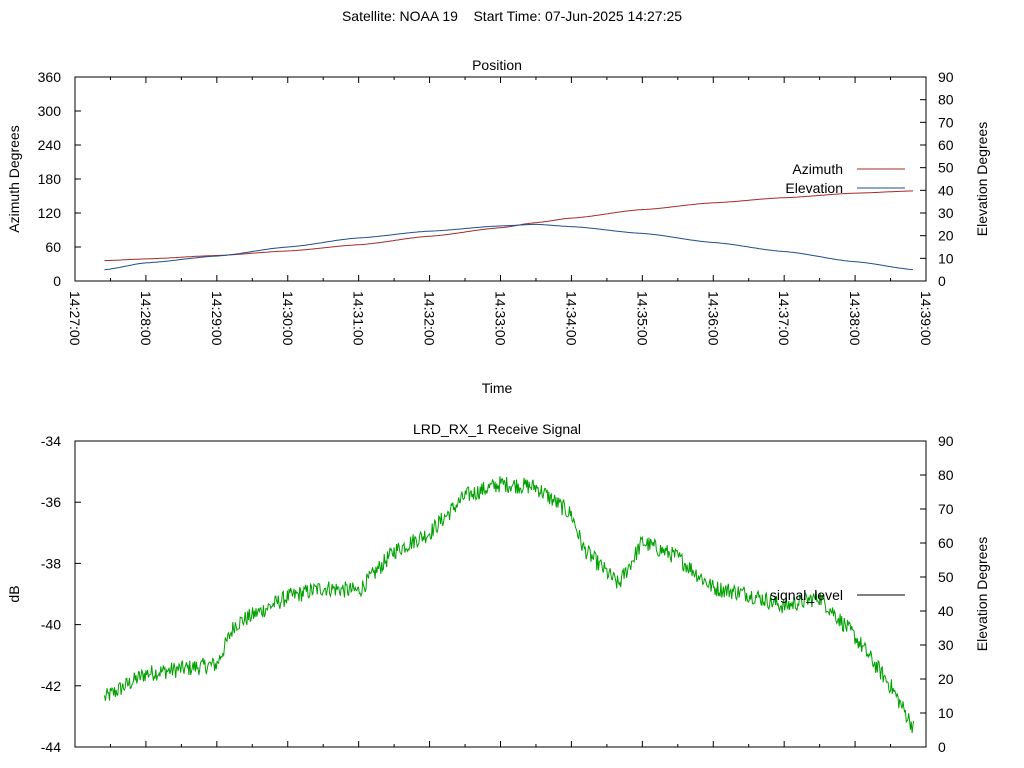 The width and height of the screenshot is (1024, 768). Describe the element at coordinates (497, 65) in the screenshot. I see `position-chart-title: Position` at that location.